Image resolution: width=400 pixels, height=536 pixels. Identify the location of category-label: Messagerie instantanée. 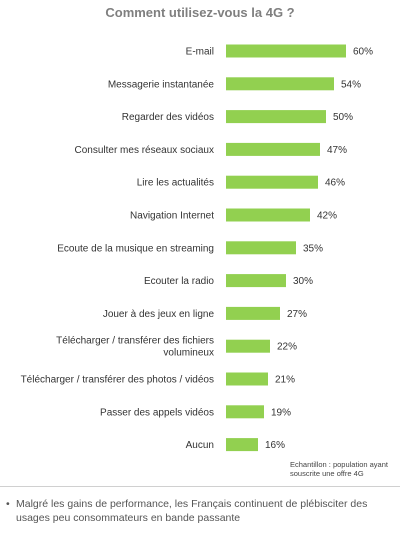
(161, 84).